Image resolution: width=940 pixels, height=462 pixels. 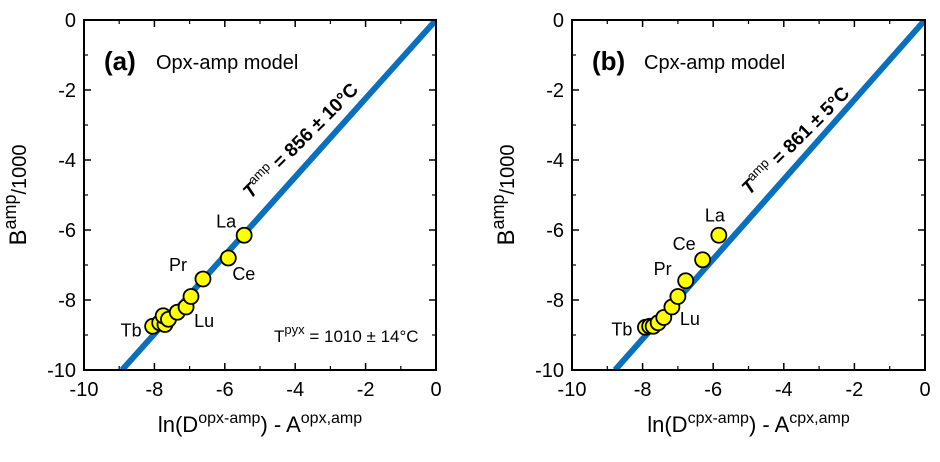 What do you see at coordinates (714, 63) in the screenshot?
I see `panel-title: Cpx-amp model` at bounding box center [714, 63].